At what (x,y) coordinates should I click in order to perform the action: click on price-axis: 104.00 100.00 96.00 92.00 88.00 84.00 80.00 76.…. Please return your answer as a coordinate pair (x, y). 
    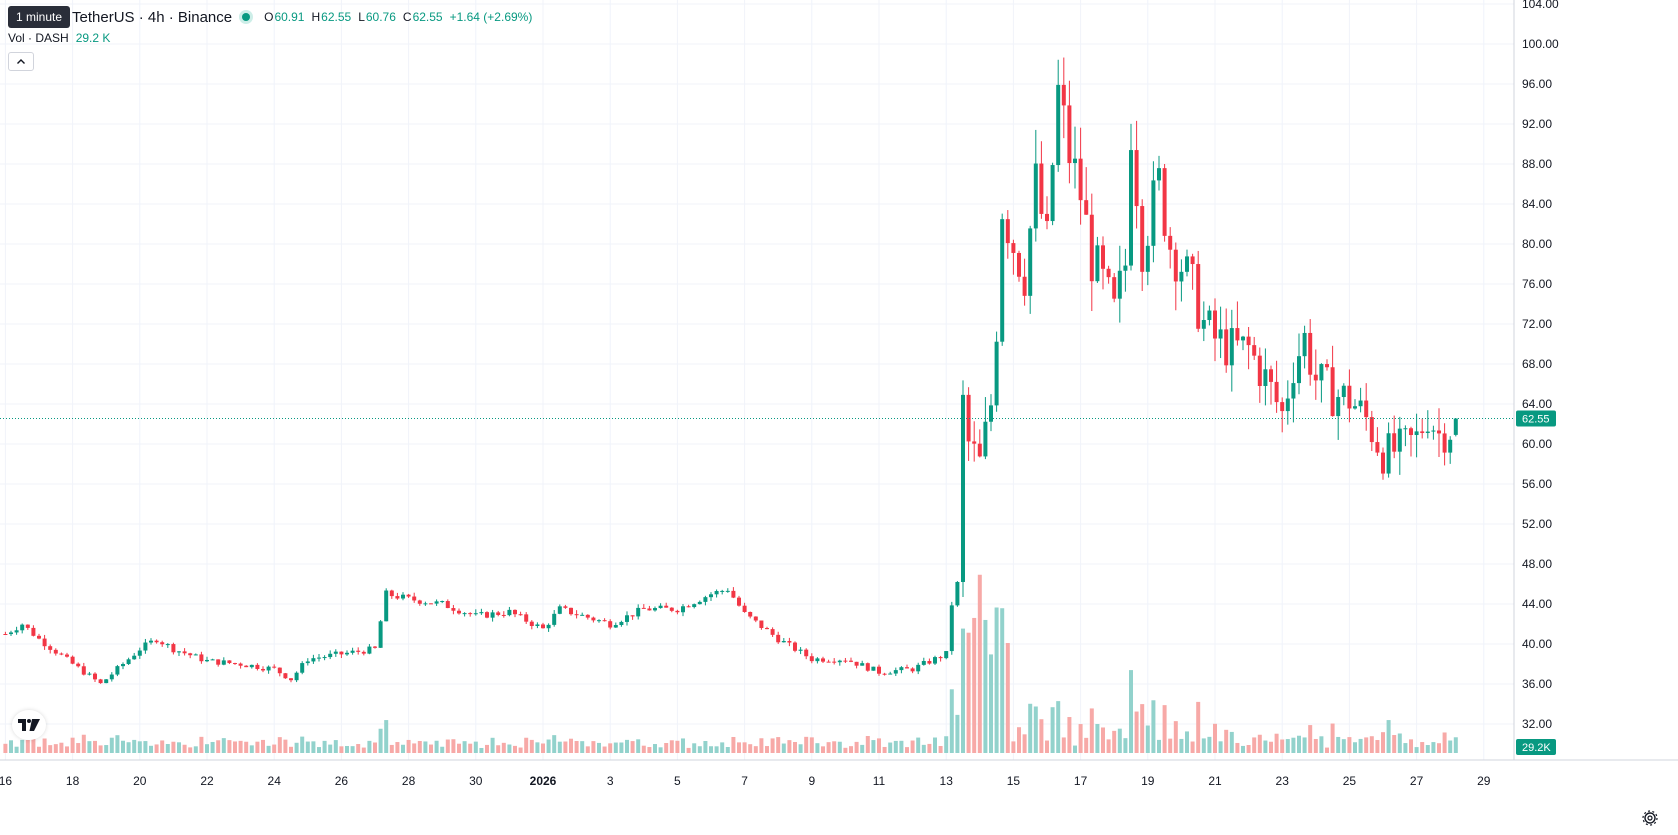
    Looking at the image, I should click on (1536, 380).